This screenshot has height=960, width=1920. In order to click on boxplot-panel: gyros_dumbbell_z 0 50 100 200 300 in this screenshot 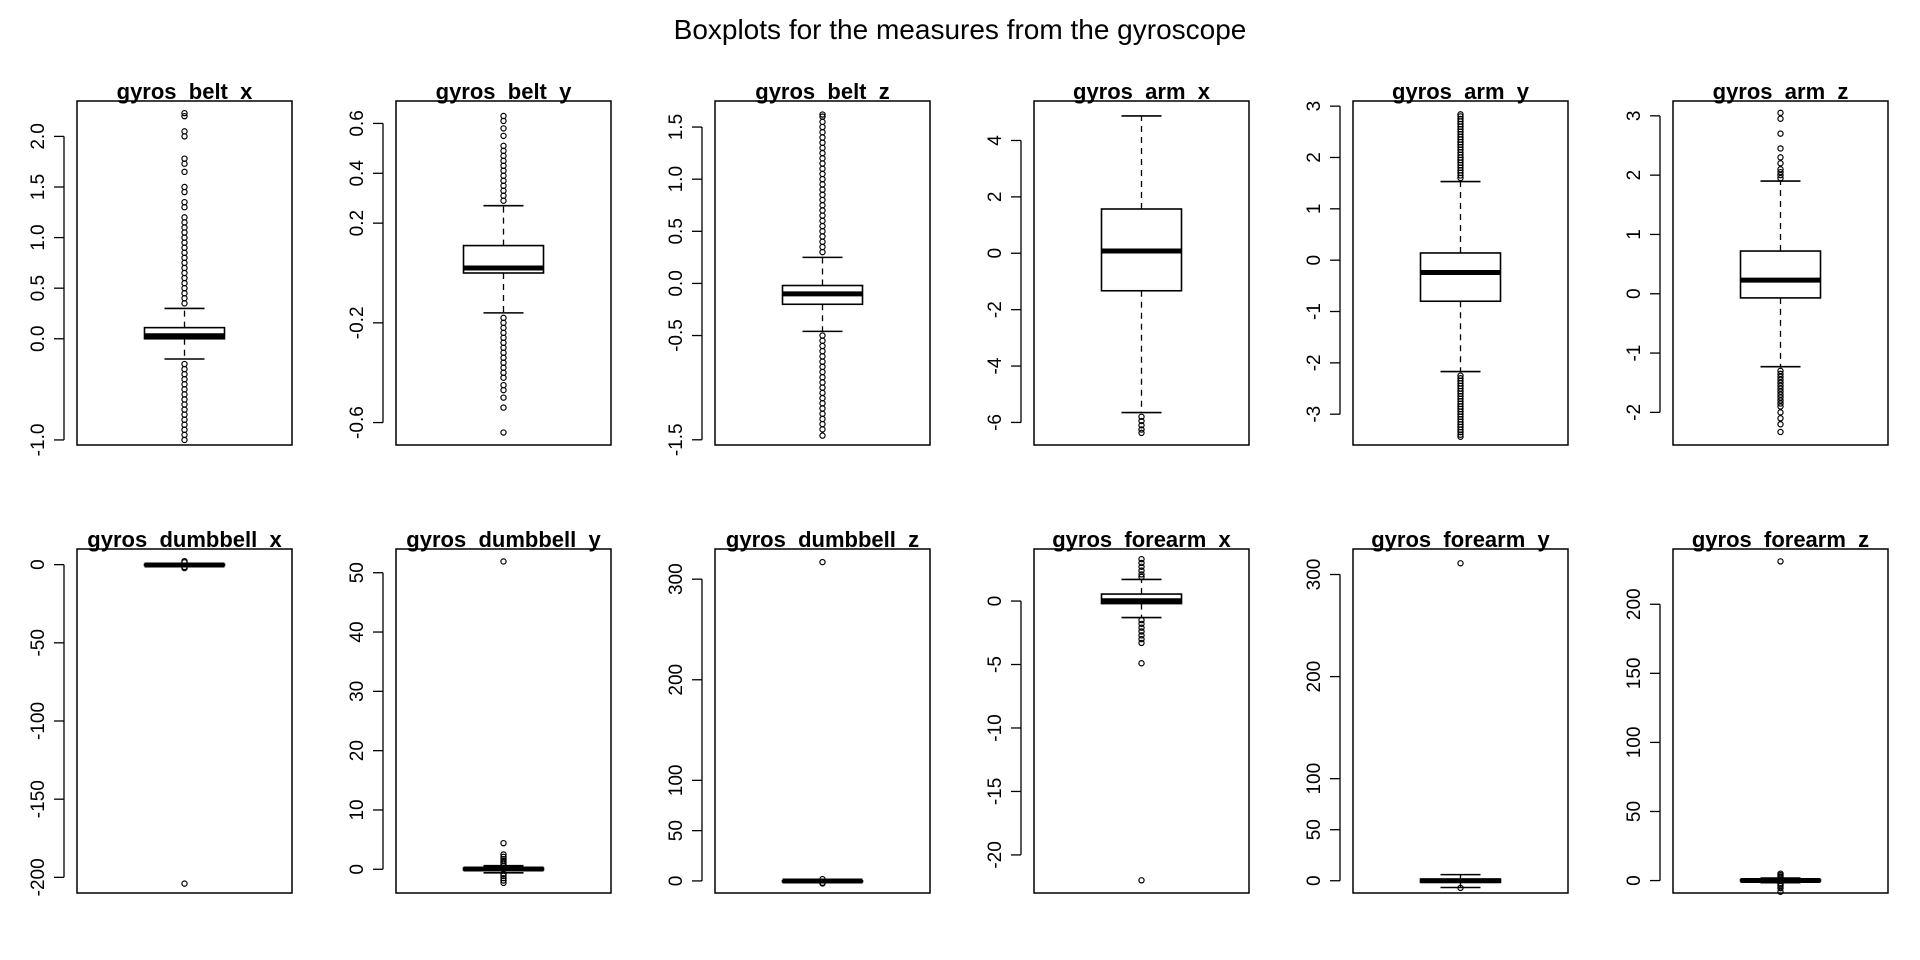, I will do `click(798, 710)`.